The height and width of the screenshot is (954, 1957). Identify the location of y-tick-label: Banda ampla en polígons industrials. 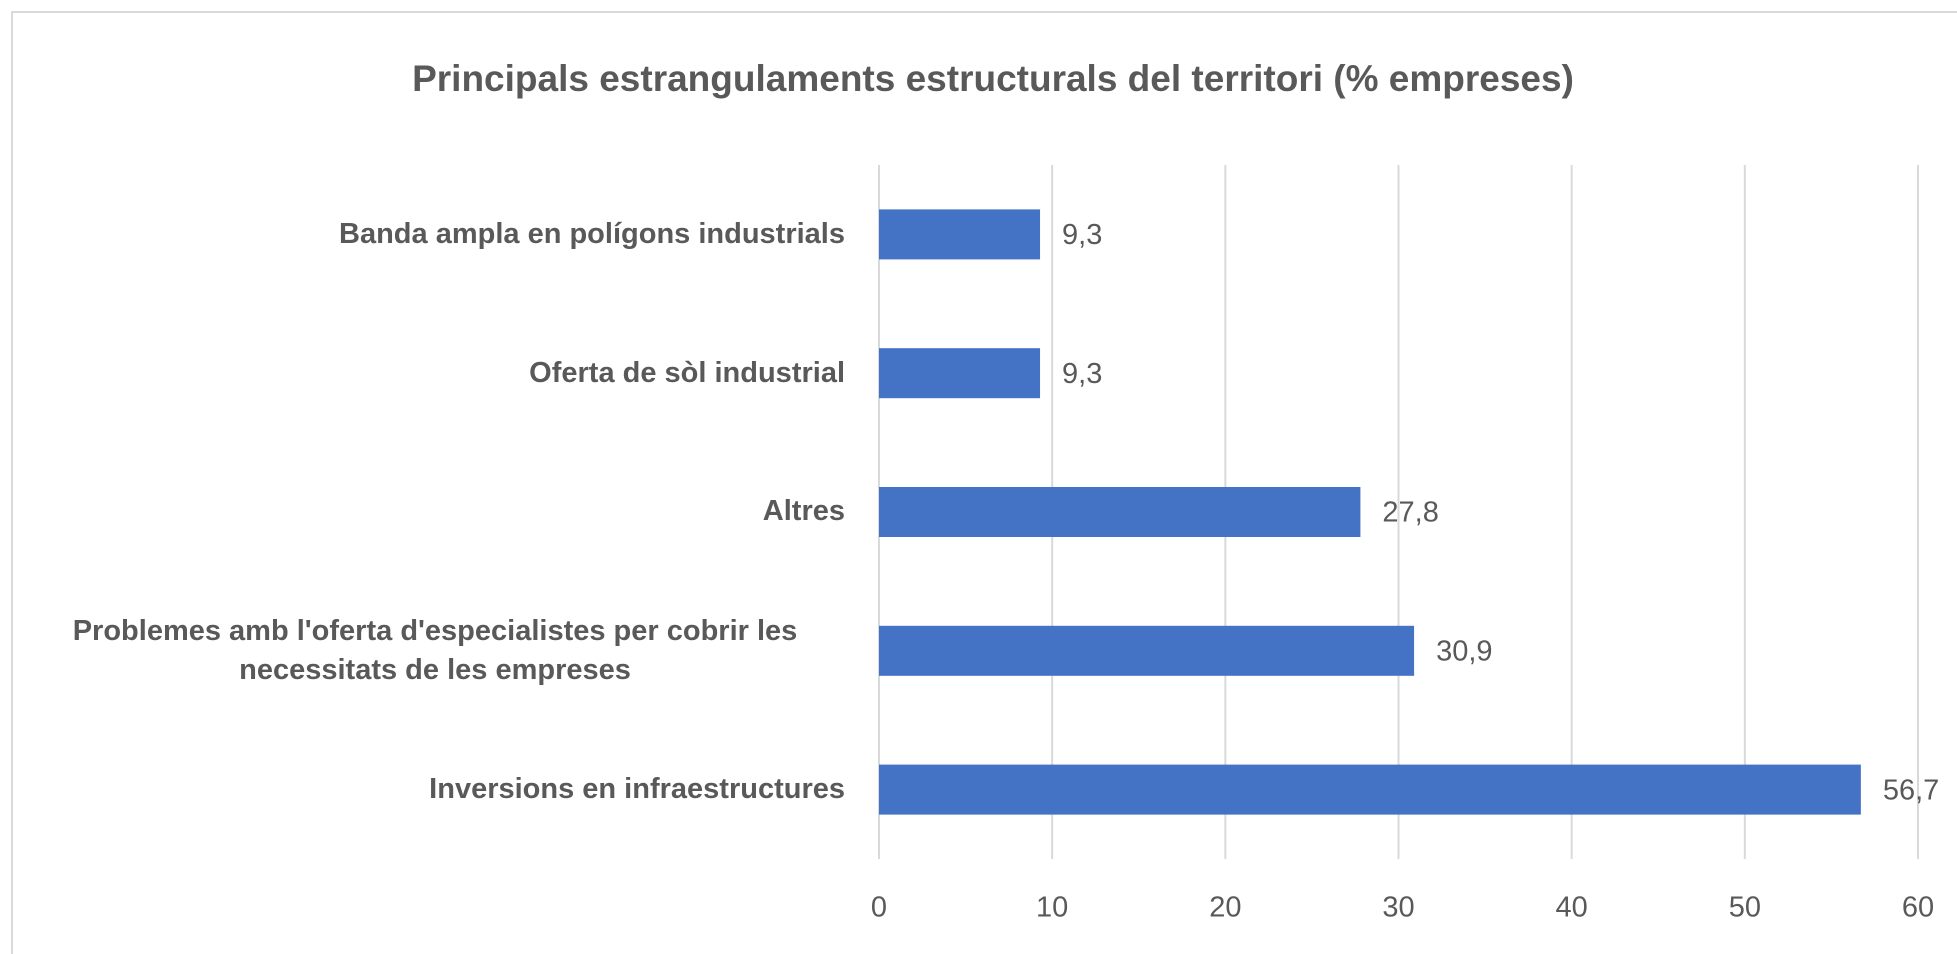
(592, 233).